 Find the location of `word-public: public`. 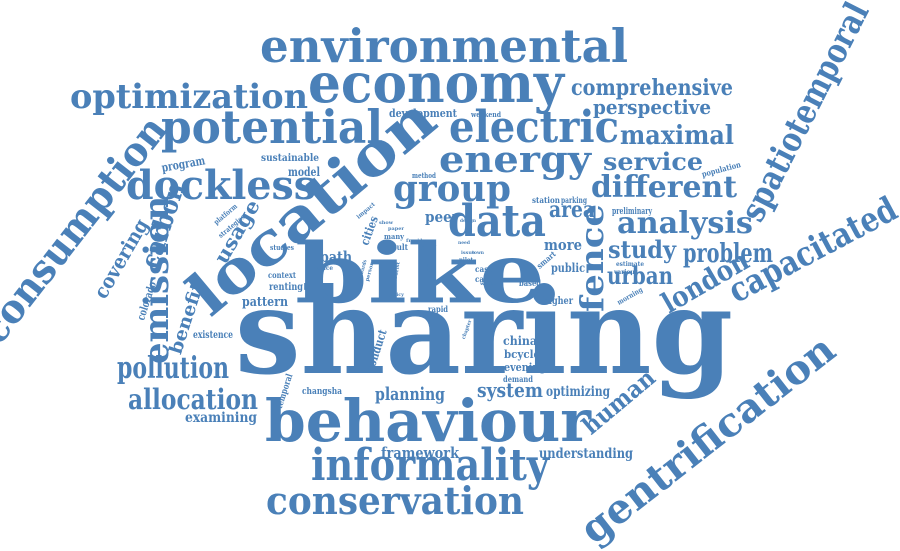

word-public: public is located at coordinates (568, 268).